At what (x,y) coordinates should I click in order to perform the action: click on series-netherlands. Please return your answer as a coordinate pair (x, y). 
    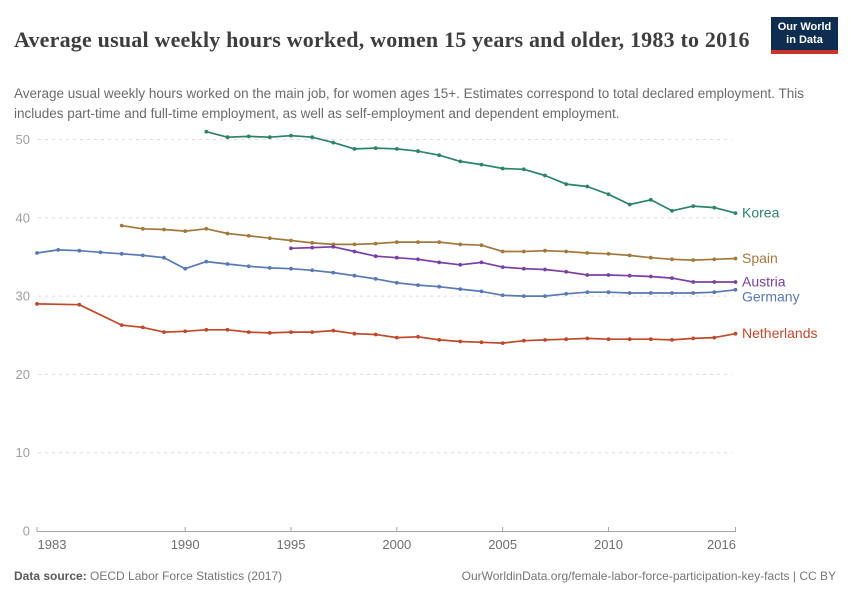
    Looking at the image, I should click on (386, 323).